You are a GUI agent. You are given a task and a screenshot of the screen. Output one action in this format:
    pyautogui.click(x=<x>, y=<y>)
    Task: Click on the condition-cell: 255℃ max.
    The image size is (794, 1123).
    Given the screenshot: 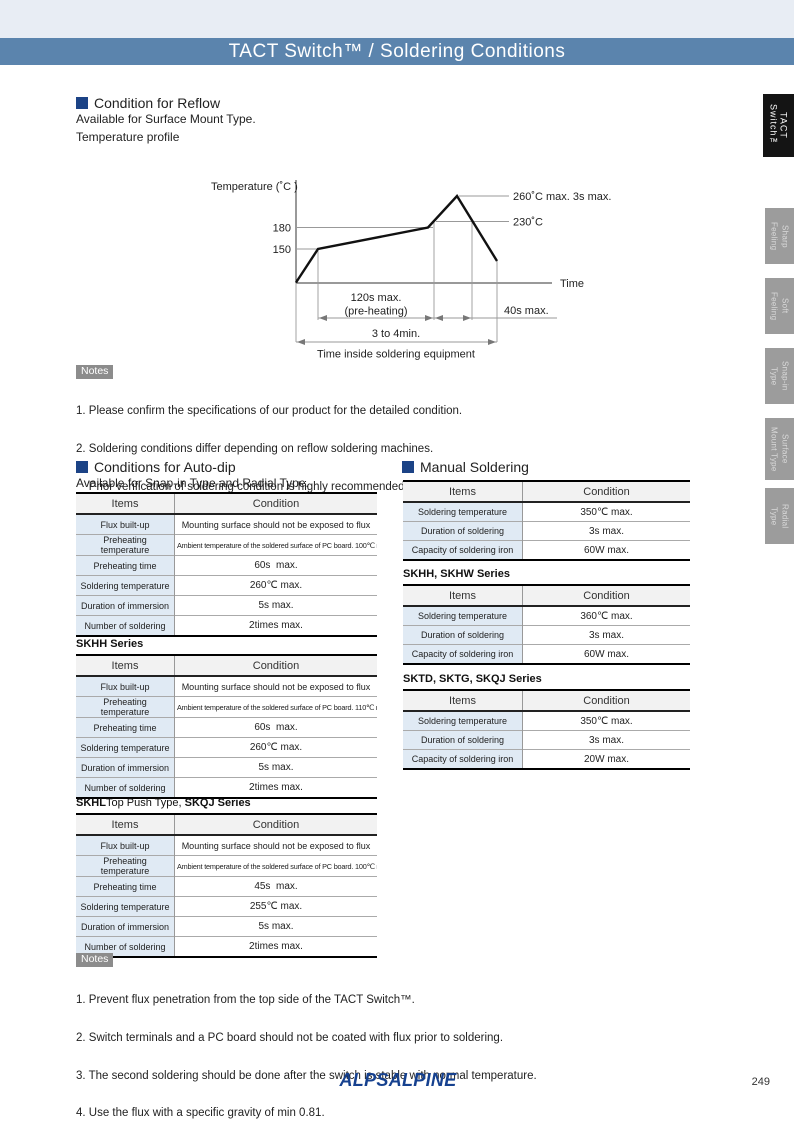 What is the action you would take?
    pyautogui.click(x=275, y=906)
    